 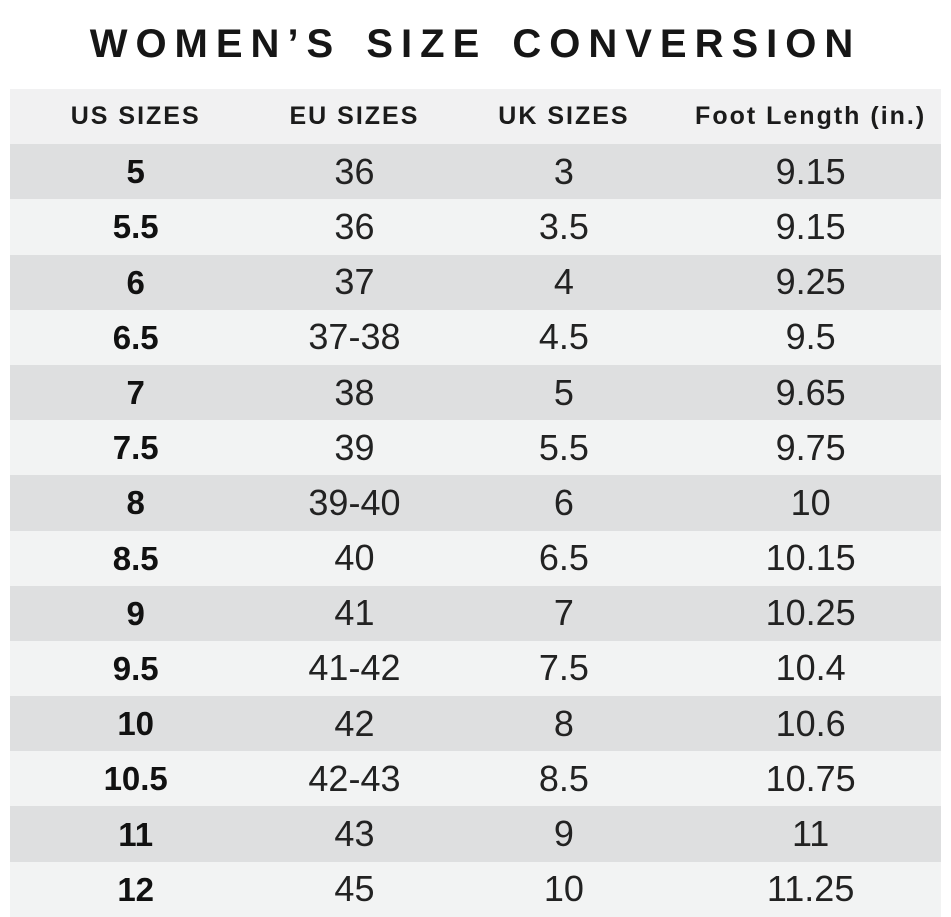 What do you see at coordinates (354, 447) in the screenshot?
I see `cell-eu-size: 39` at bounding box center [354, 447].